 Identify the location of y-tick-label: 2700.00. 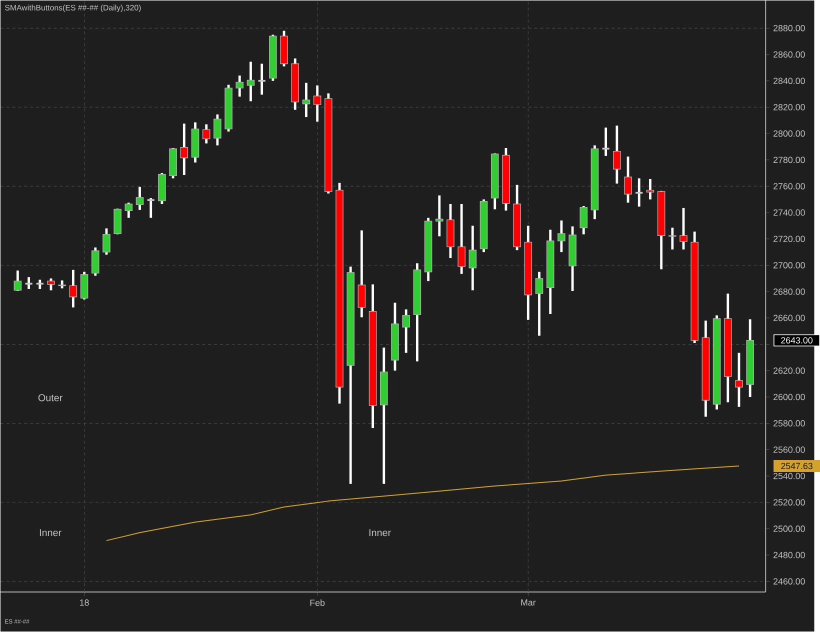
(789, 265).